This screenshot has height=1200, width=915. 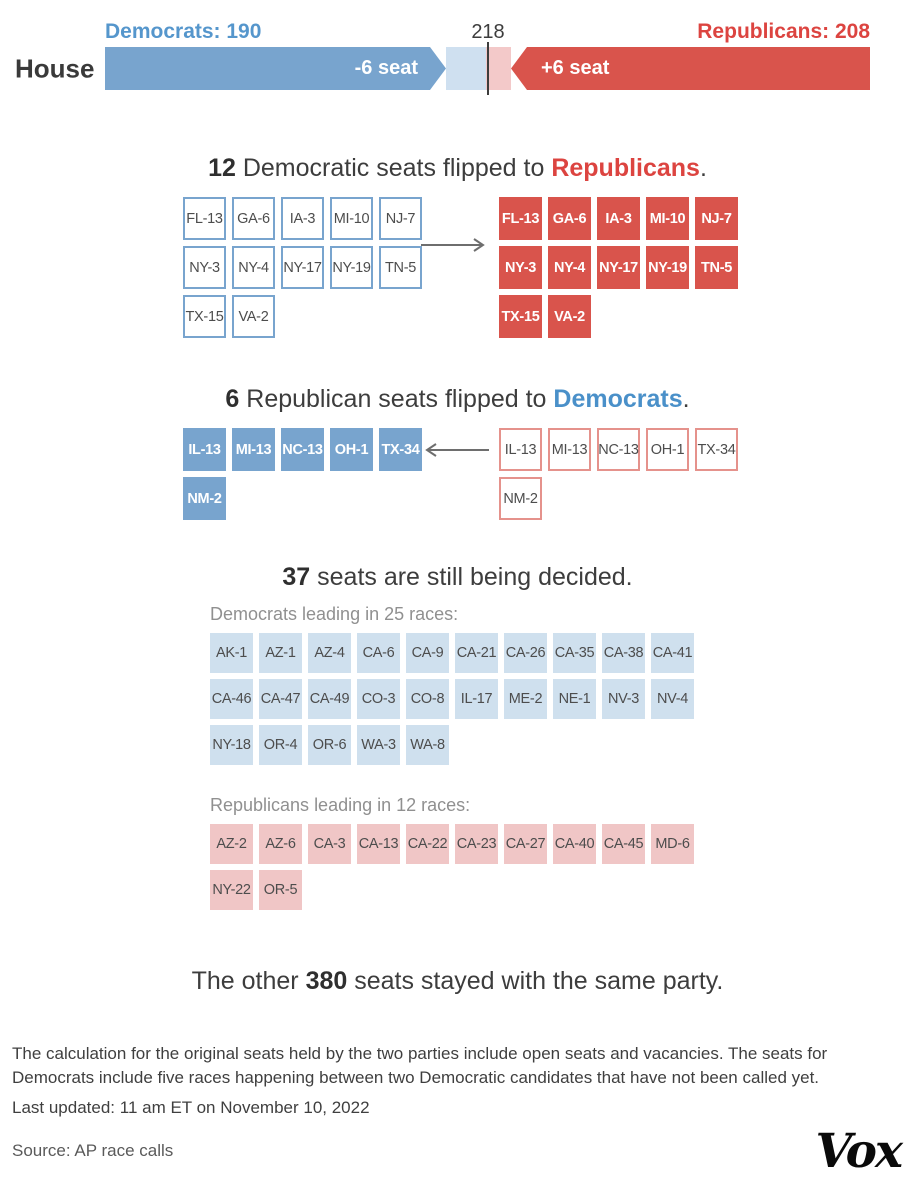 I want to click on seat-box: AK-1, so click(x=231, y=653).